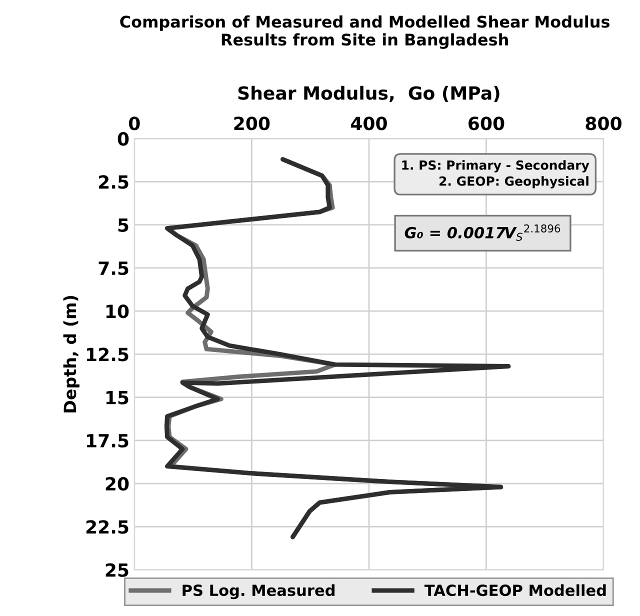  I want to click on annotation: 1. PS: Primary - Secondary 2. GEOP: Geophysical, so click(496, 174).